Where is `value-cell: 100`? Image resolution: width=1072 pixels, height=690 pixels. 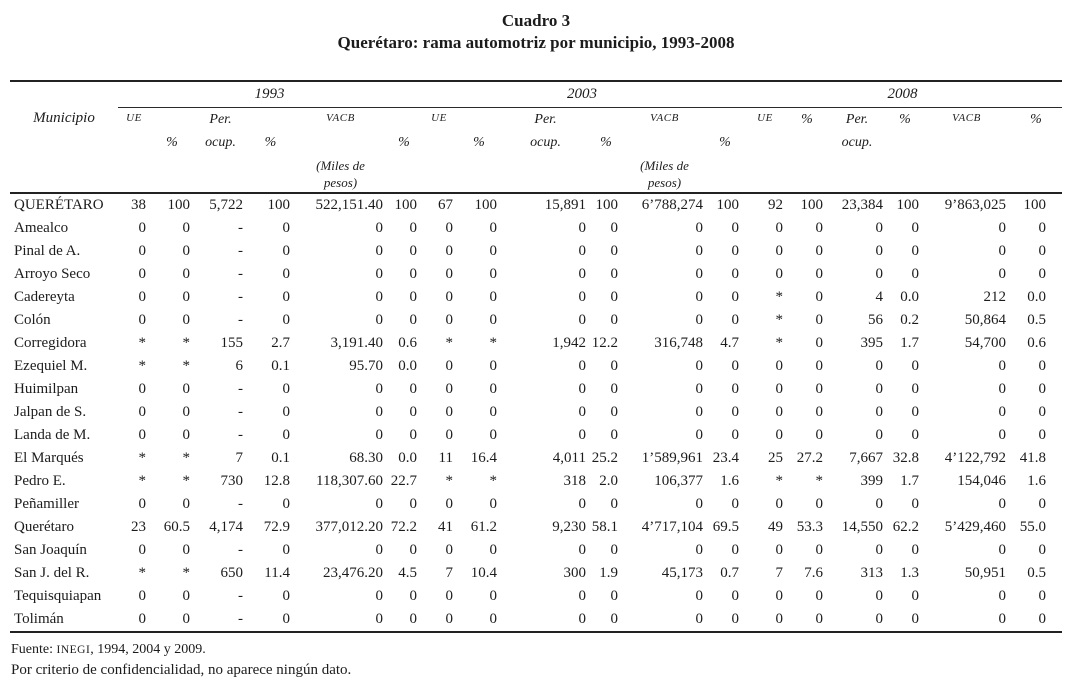 value-cell: 100 is located at coordinates (908, 205).